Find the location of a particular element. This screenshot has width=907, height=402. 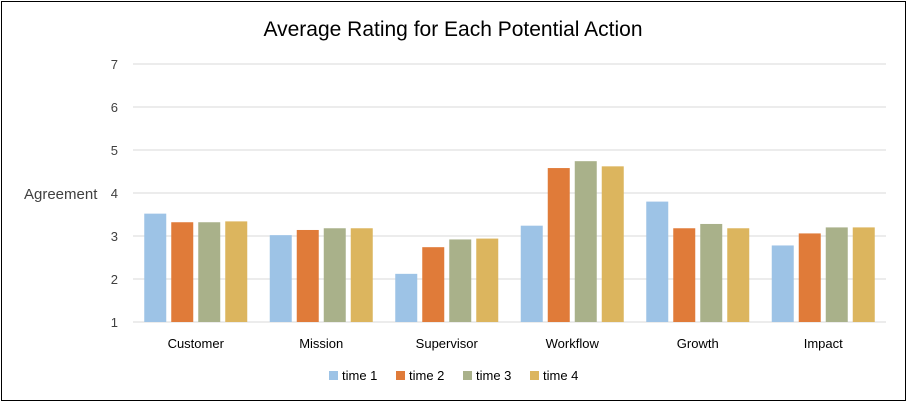

legend-label: time 4 is located at coordinates (560, 375).